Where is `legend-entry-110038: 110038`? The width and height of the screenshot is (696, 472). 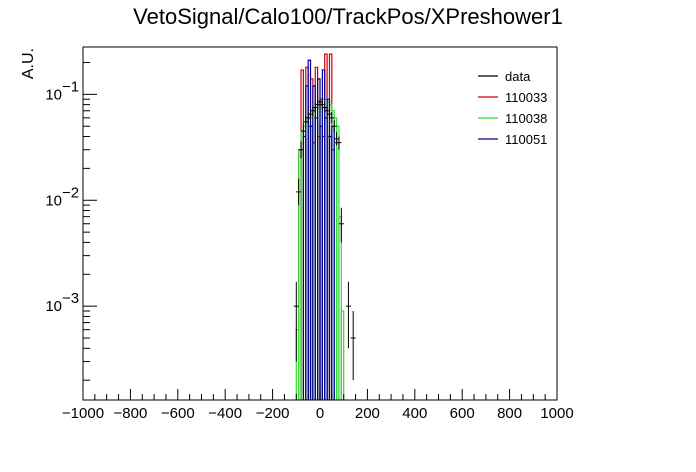
legend-entry-110038: 110038 is located at coordinates (512, 118).